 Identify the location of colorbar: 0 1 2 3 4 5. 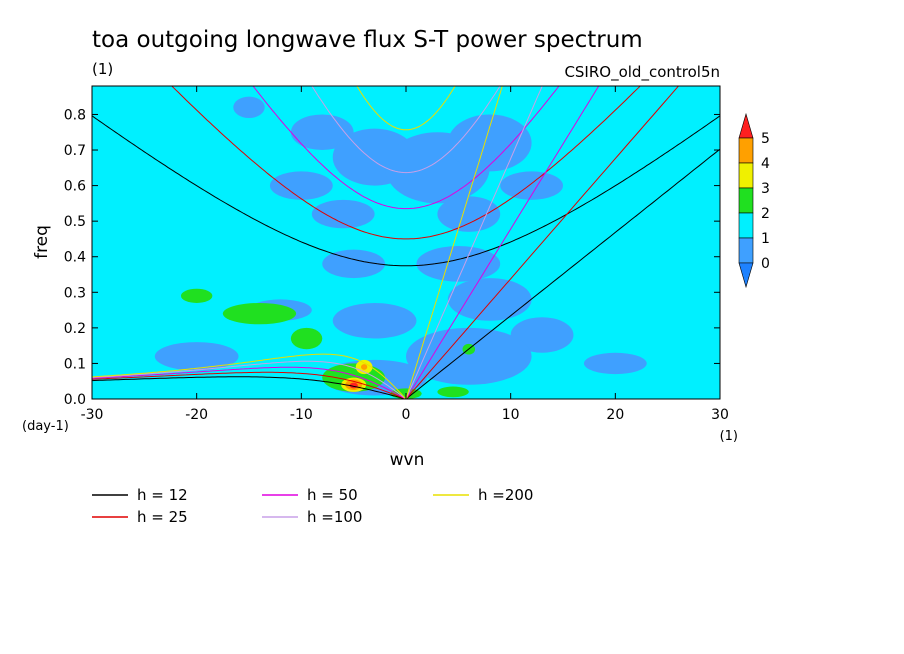
(754, 200).